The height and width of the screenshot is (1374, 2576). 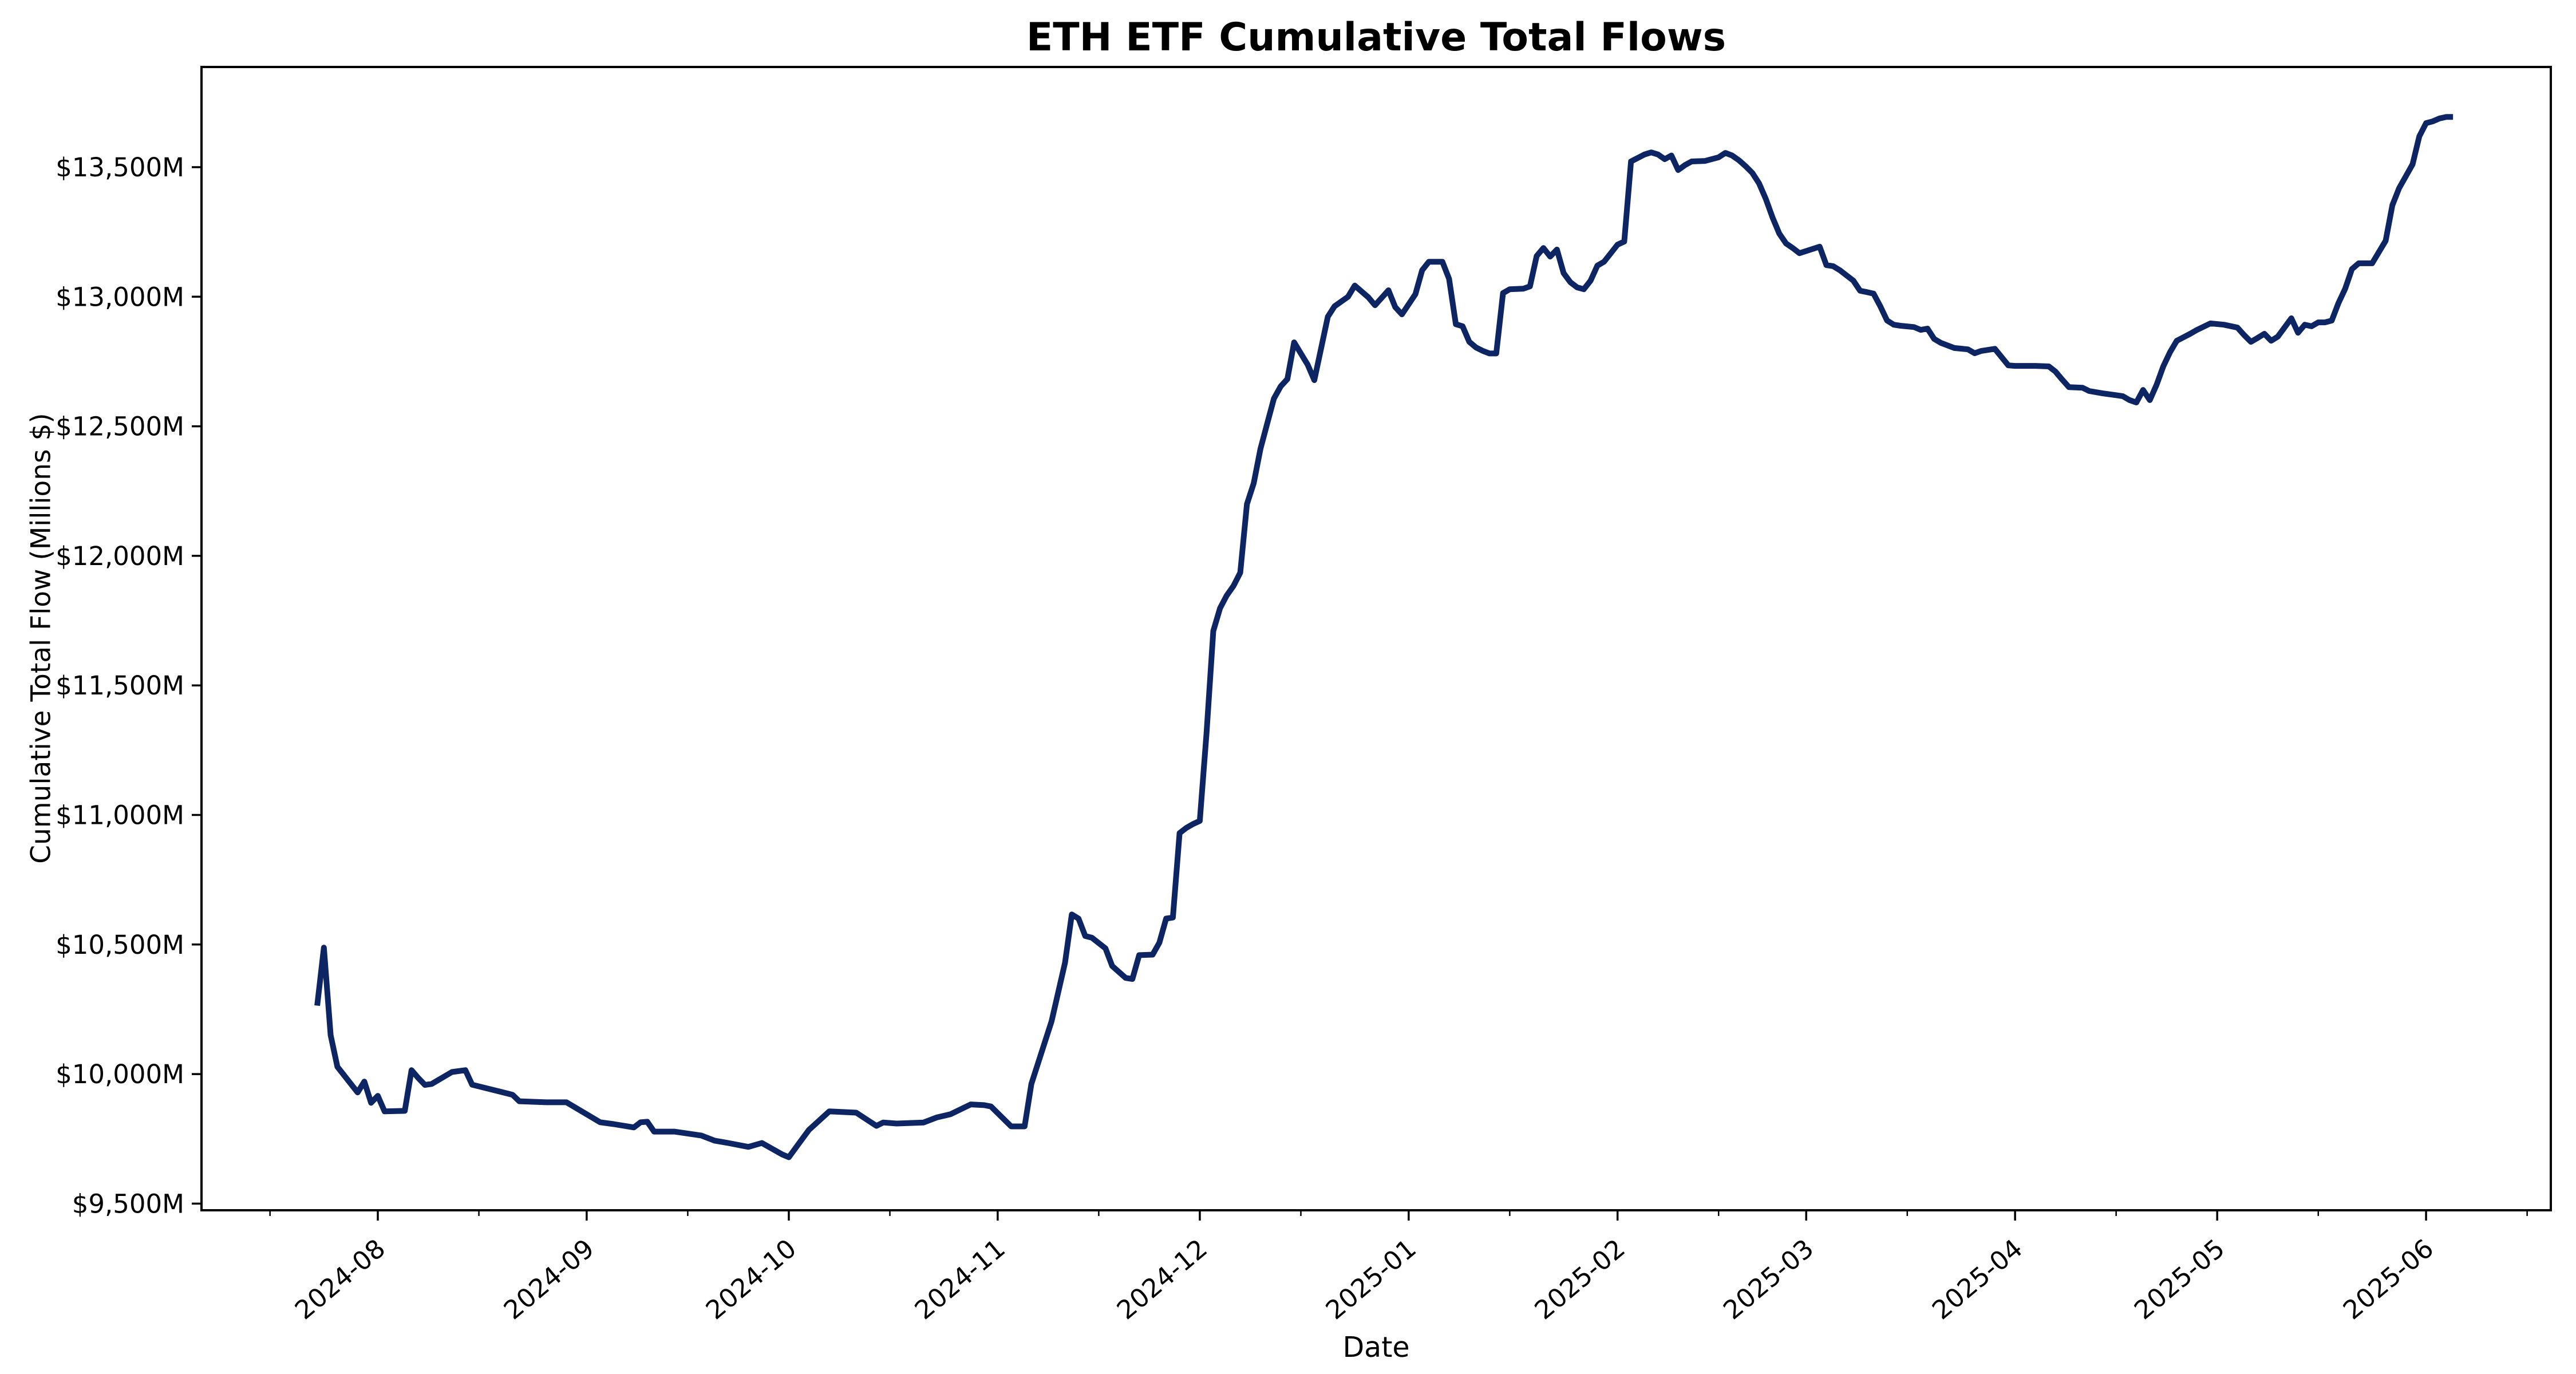 I want to click on x-tick-label: 2024-09, so click(x=549, y=1279).